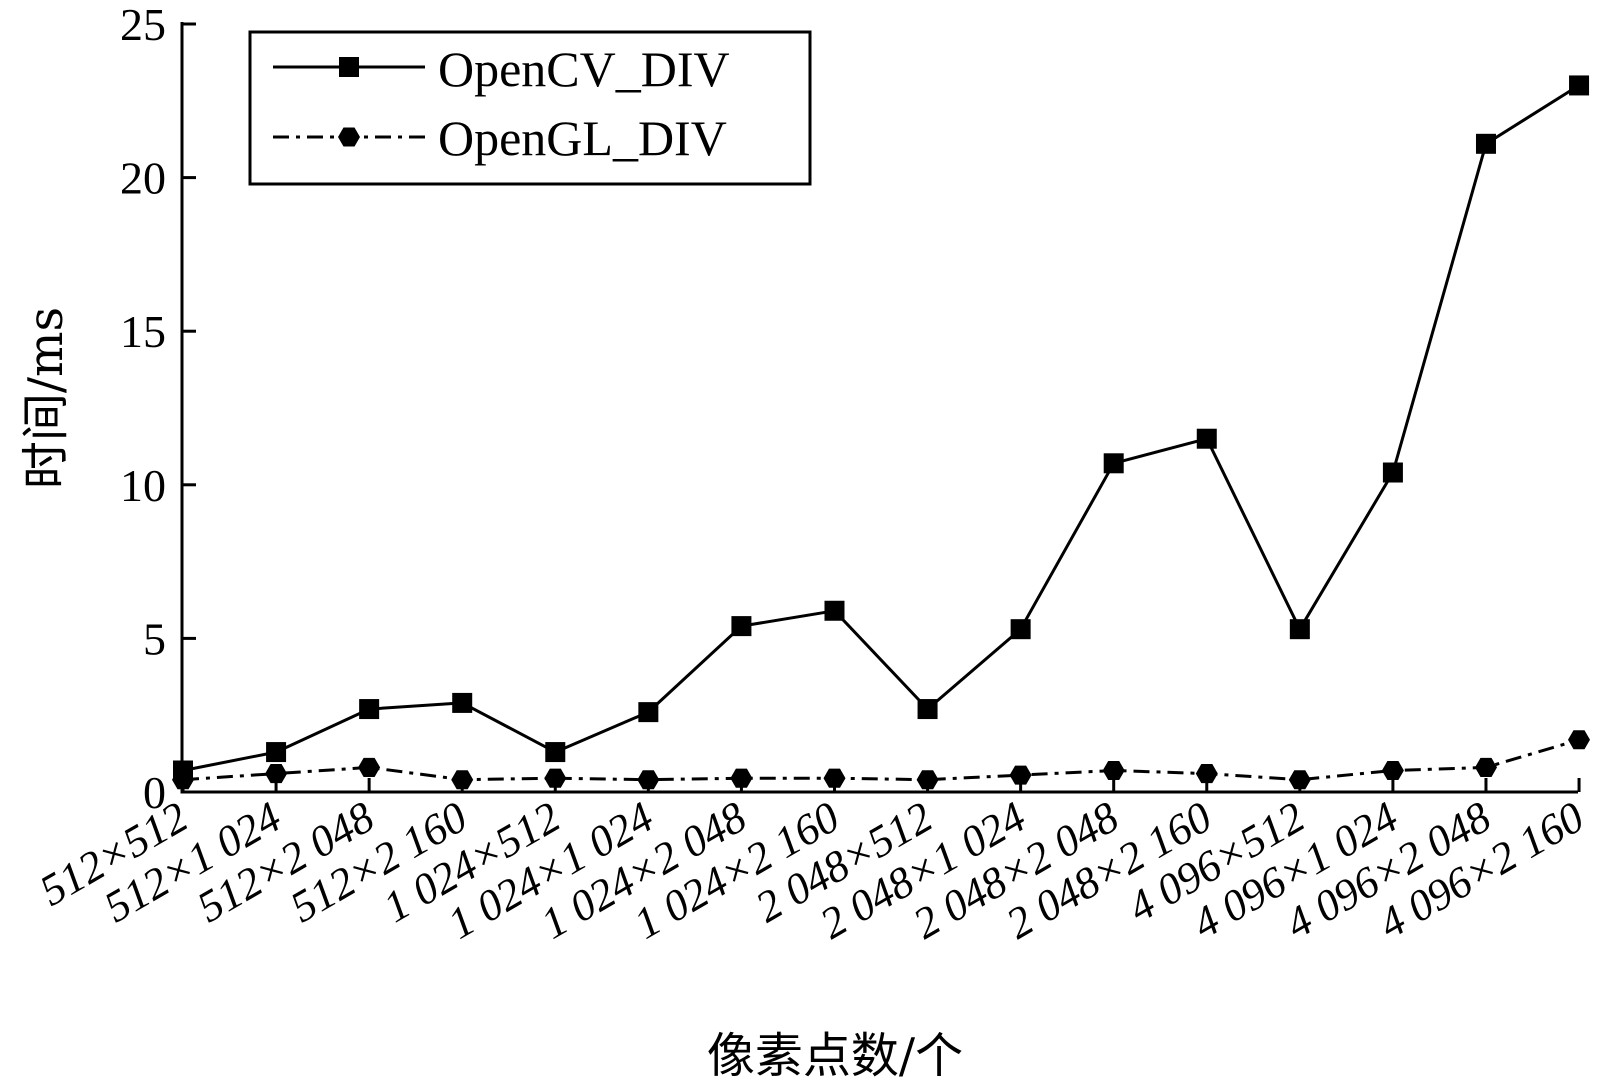 The image size is (1614, 1089). What do you see at coordinates (143, 25) in the screenshot?
I see `y-tick-label-25: 25` at bounding box center [143, 25].